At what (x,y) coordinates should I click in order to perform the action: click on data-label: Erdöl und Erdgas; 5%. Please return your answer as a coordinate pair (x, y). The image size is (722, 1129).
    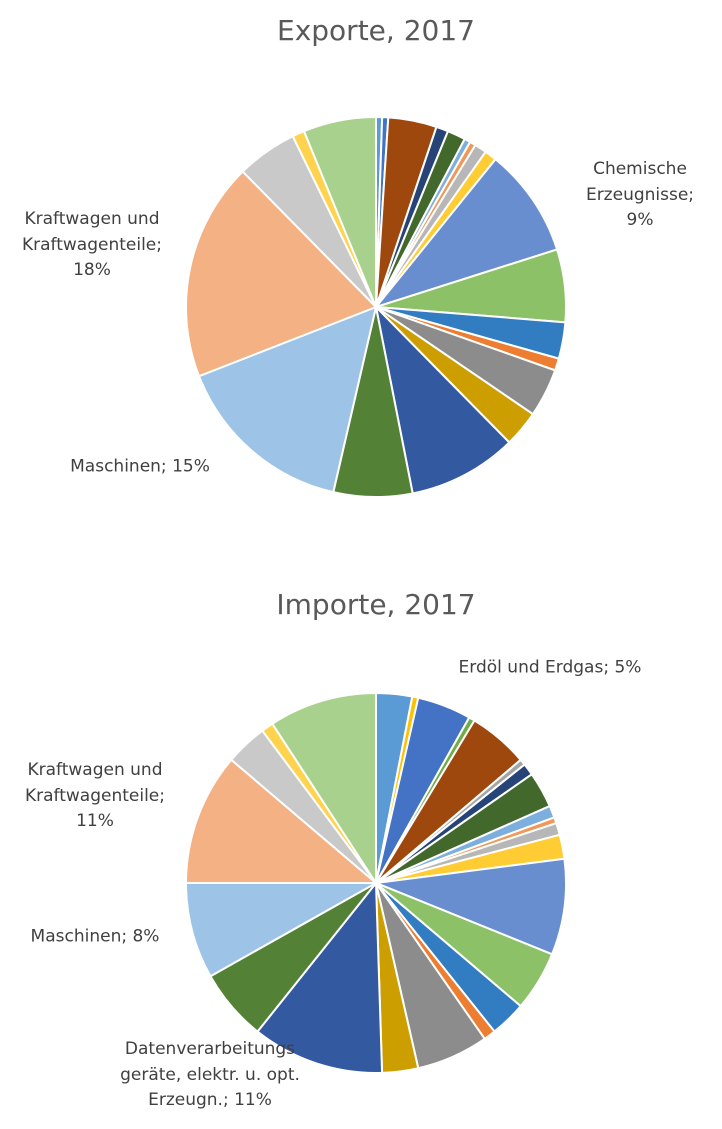
    Looking at the image, I should click on (550, 667).